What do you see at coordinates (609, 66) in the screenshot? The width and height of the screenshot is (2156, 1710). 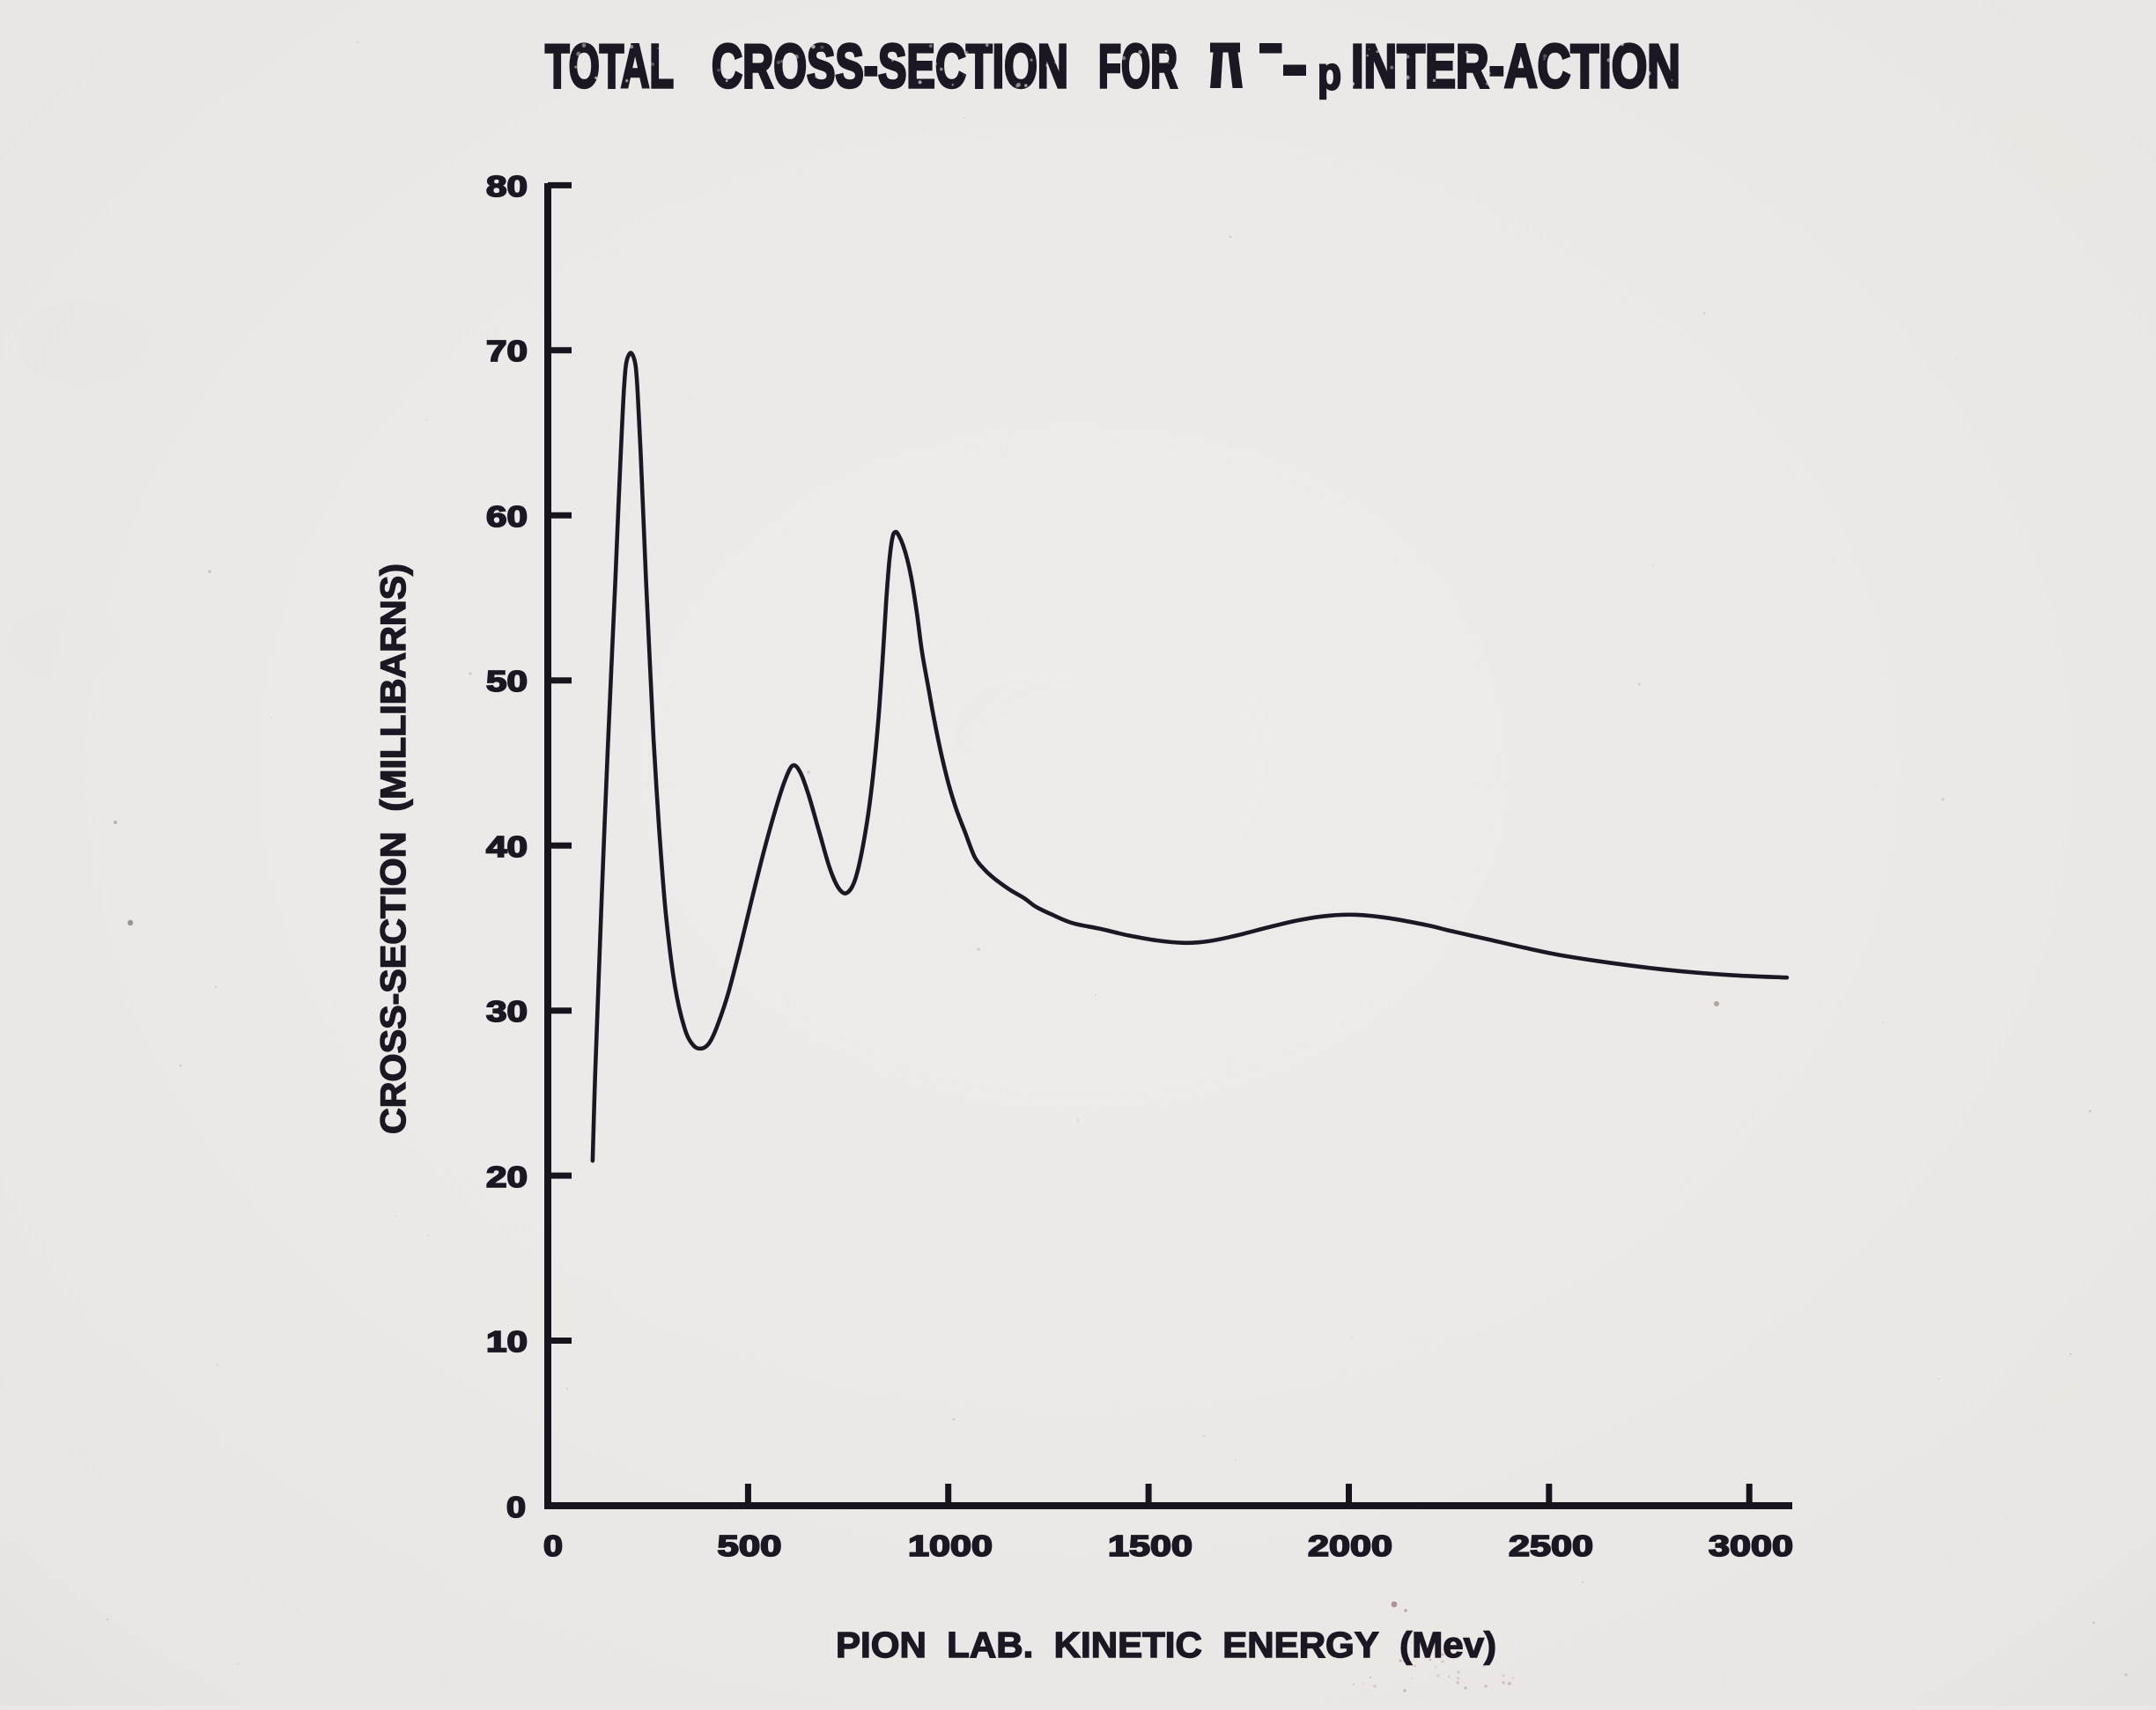 I see `svg-text: TOTAL` at bounding box center [609, 66].